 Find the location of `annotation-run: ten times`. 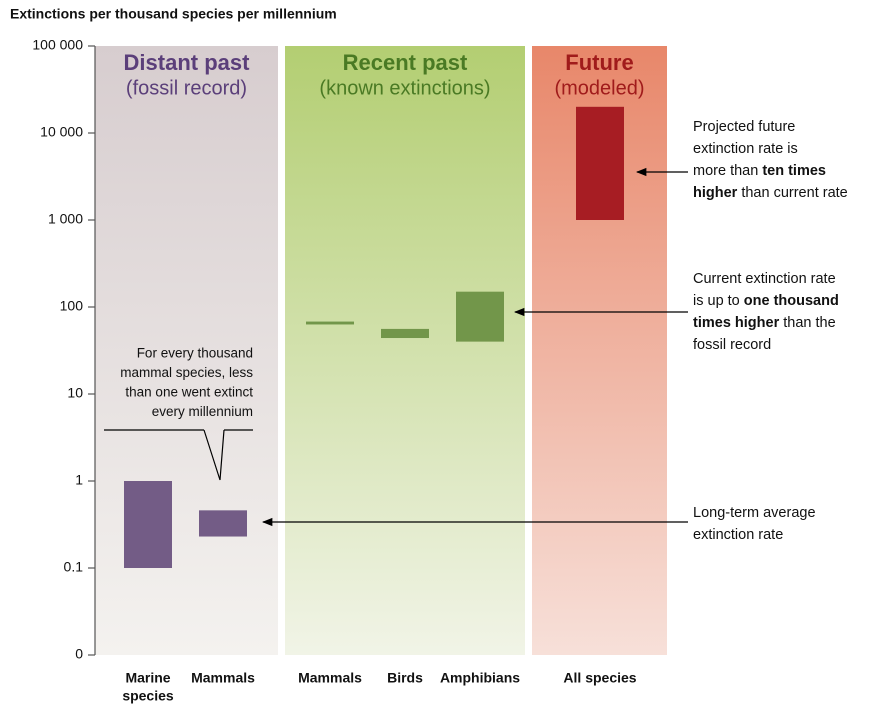

annotation-run: ten times is located at coordinates (794, 171).